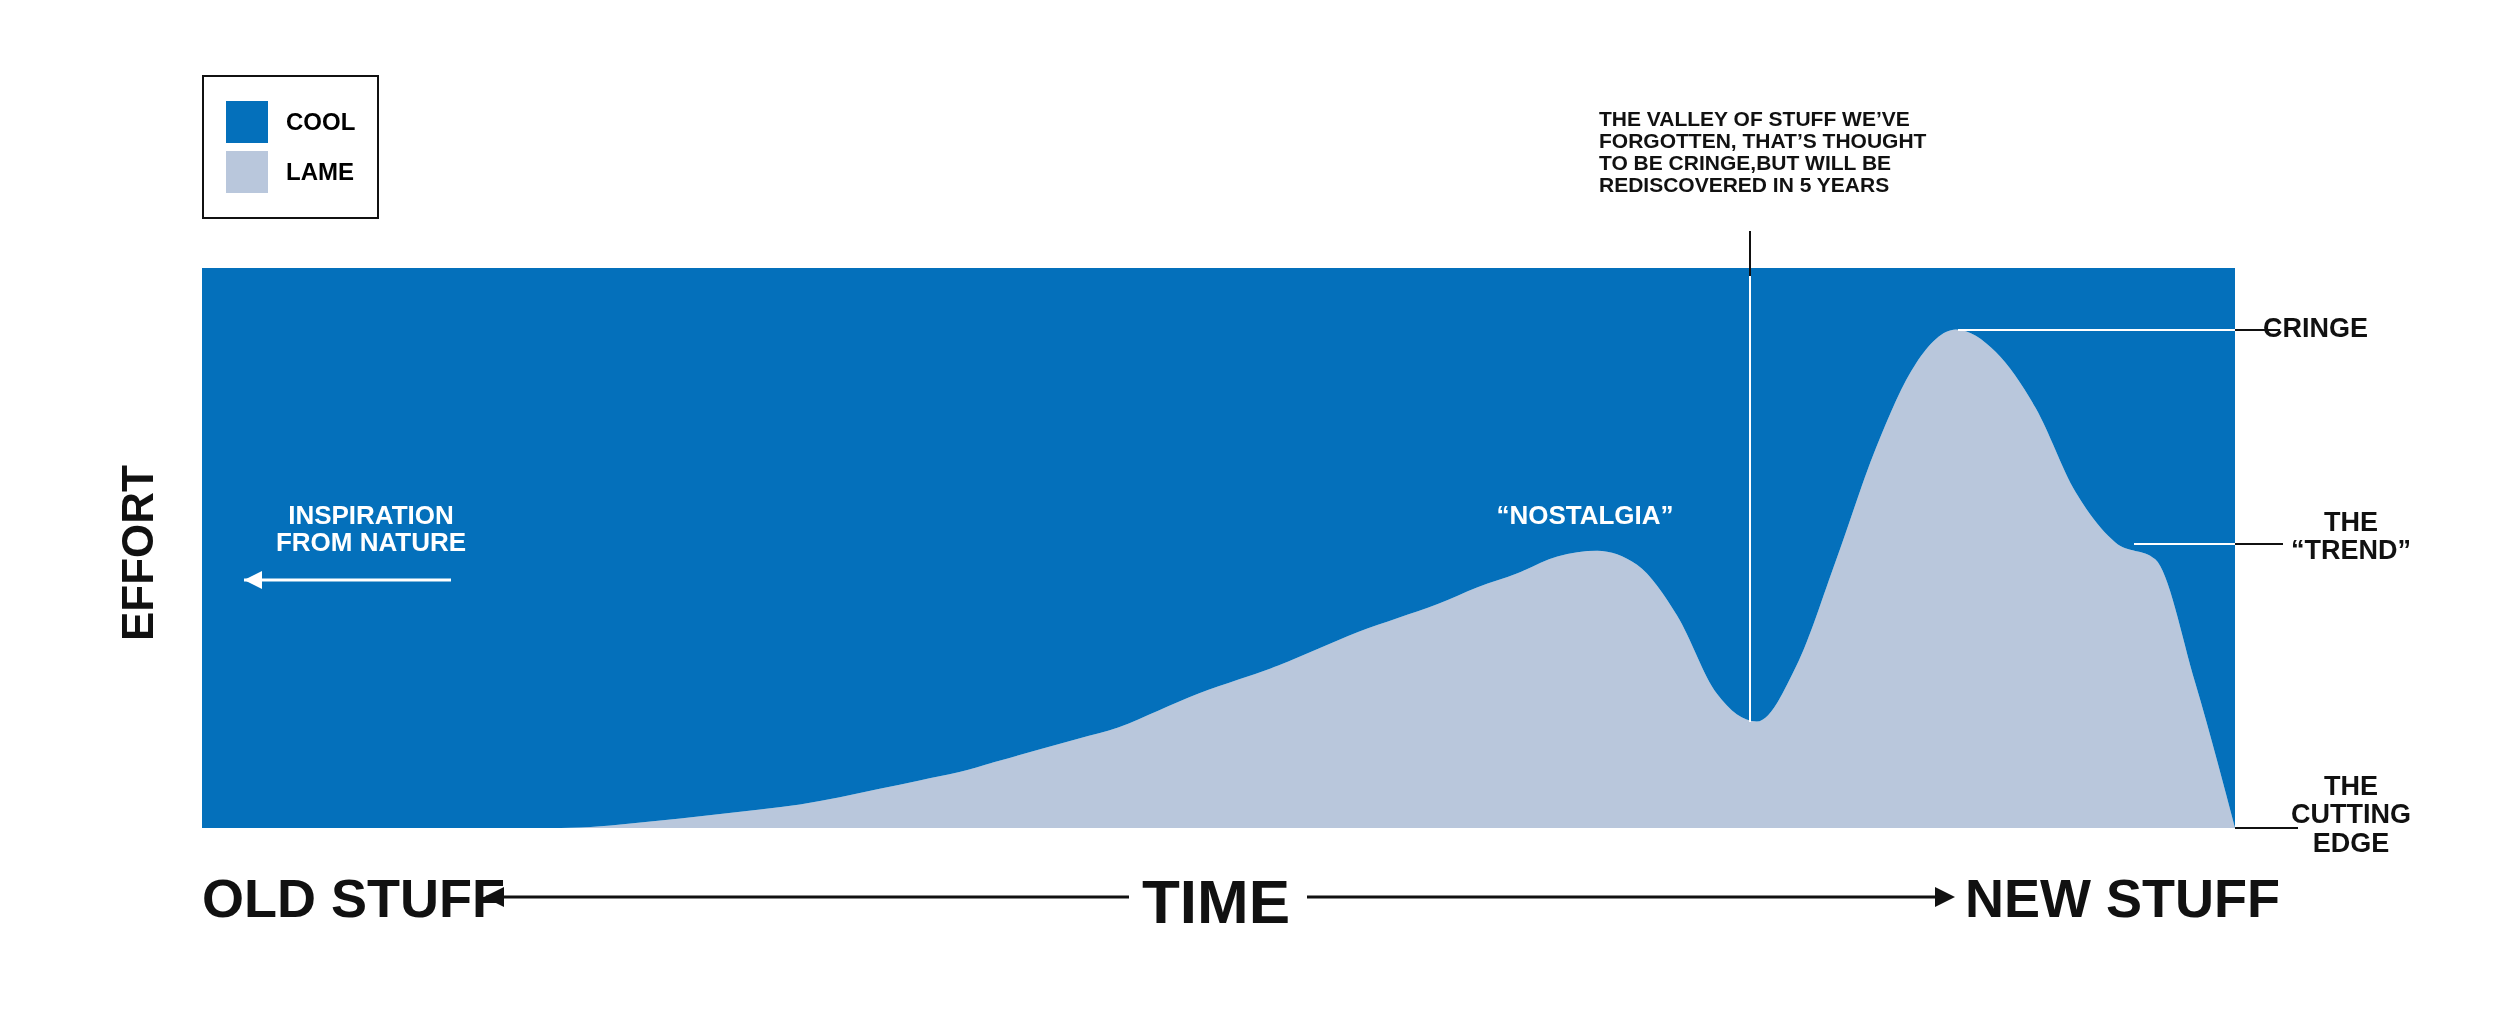  I want to click on x-axis-title: TIME, so click(1216, 901).